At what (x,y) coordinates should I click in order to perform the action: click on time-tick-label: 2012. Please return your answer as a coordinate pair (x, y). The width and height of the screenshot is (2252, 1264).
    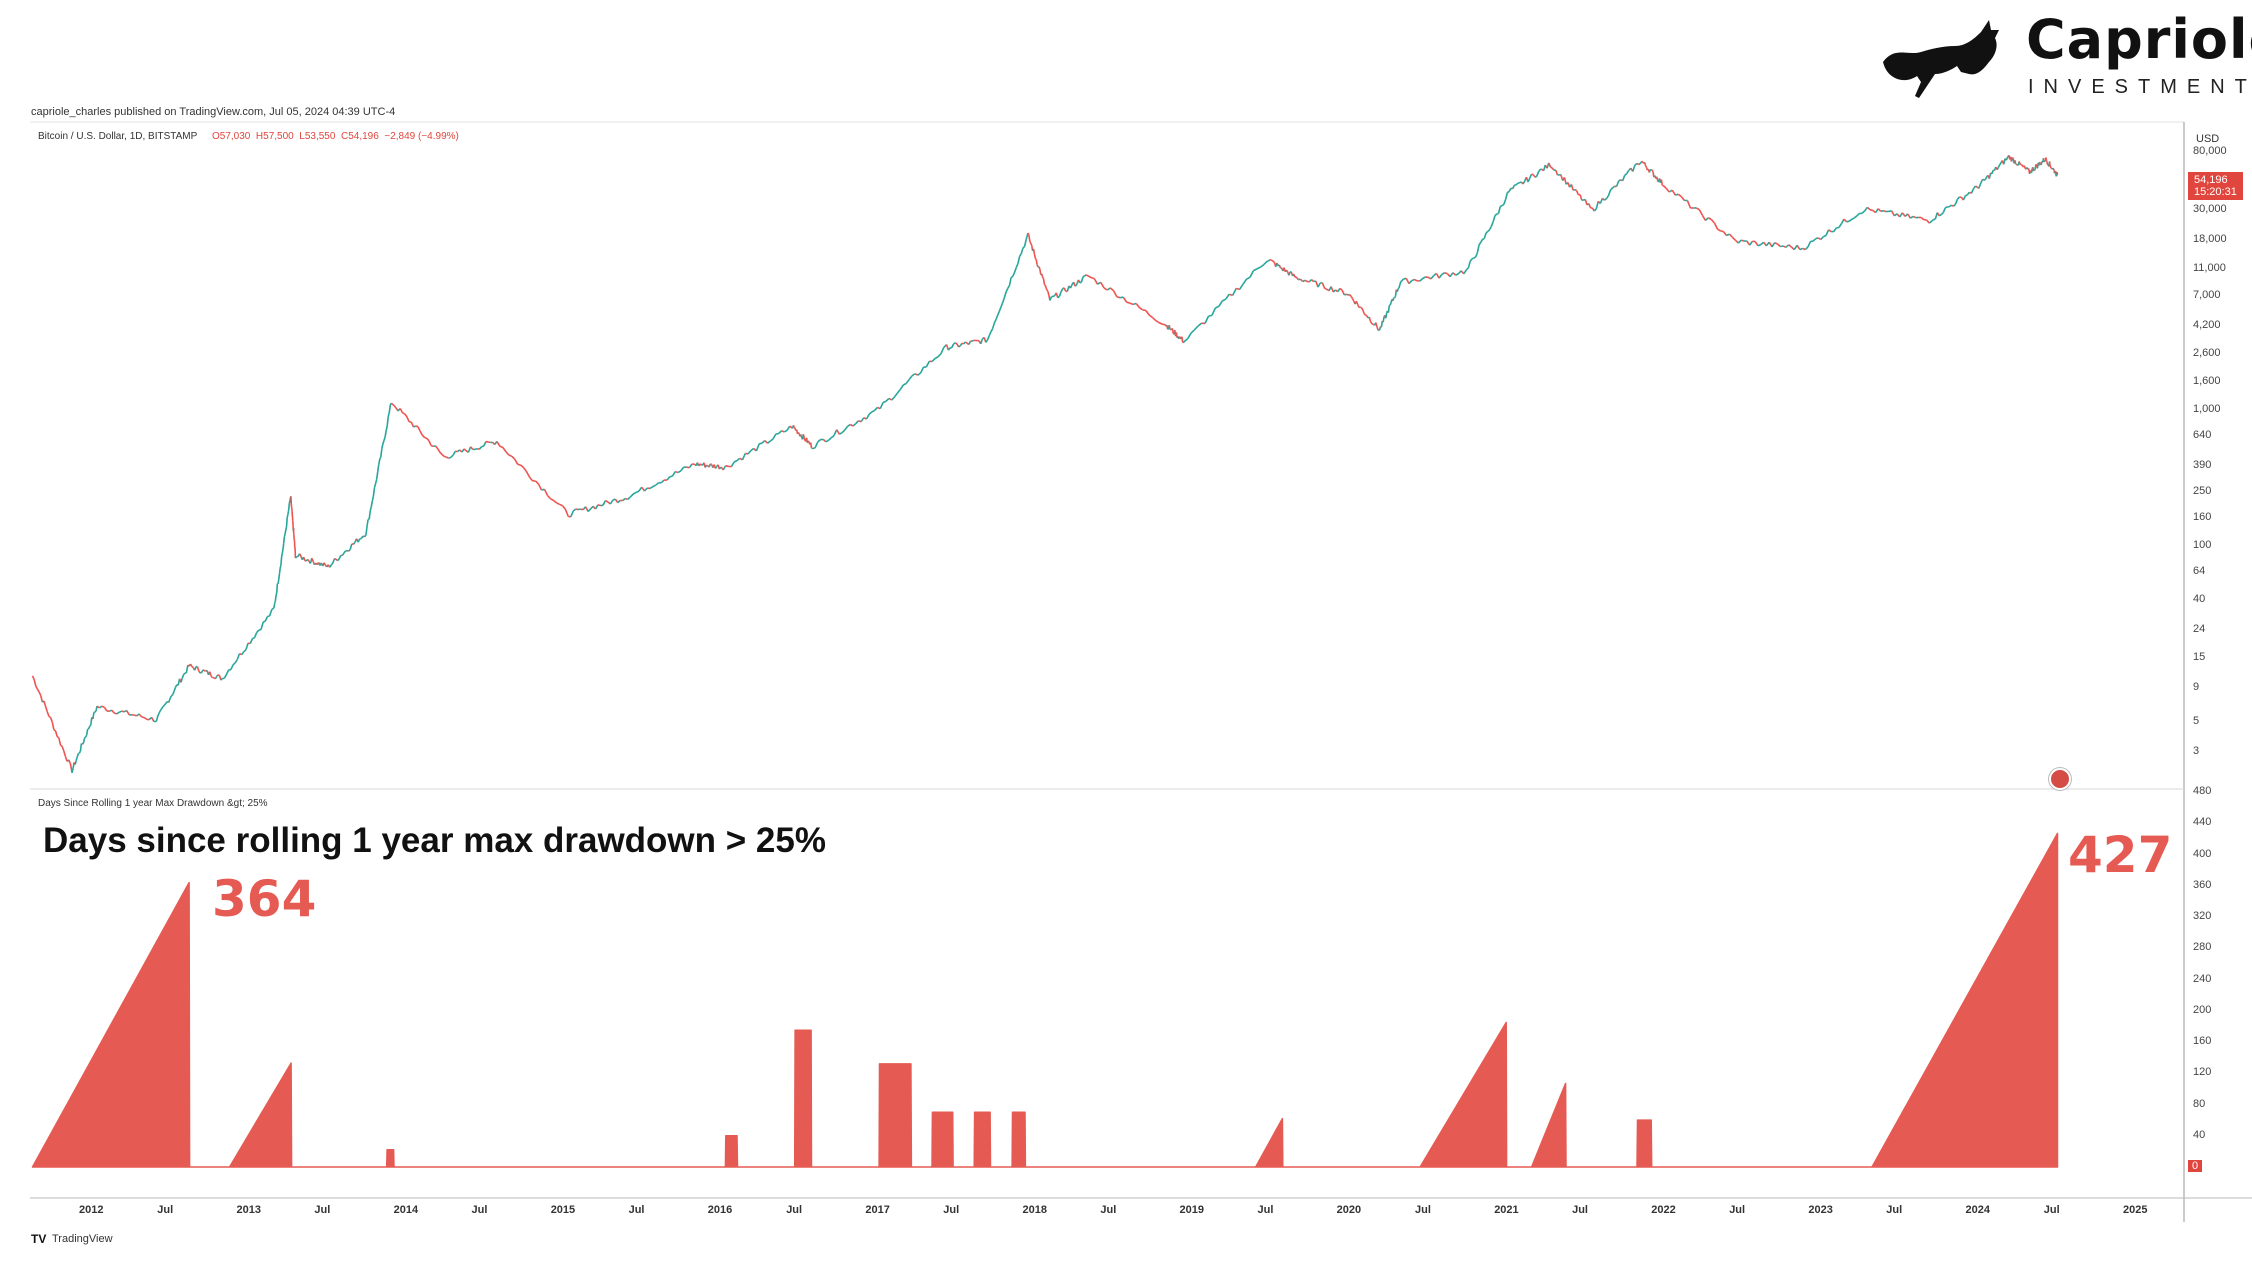
    Looking at the image, I should click on (91, 1210).